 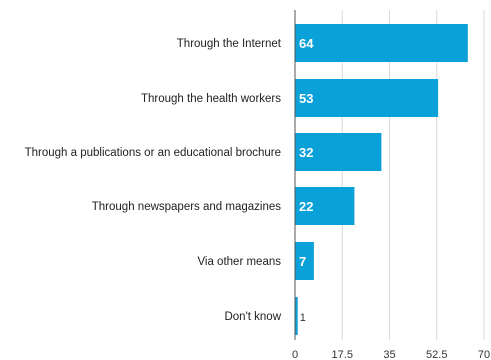 What do you see at coordinates (211, 99) in the screenshot?
I see `category-label: Through the health workers` at bounding box center [211, 99].